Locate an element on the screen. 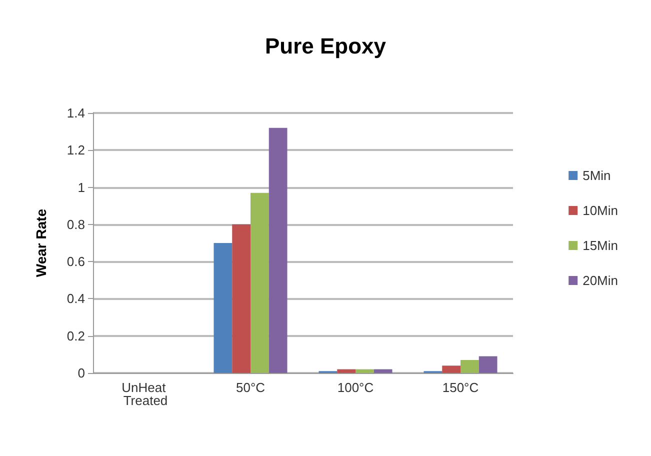 The height and width of the screenshot is (456, 651). y-tick-label: 1.4 is located at coordinates (75, 113).